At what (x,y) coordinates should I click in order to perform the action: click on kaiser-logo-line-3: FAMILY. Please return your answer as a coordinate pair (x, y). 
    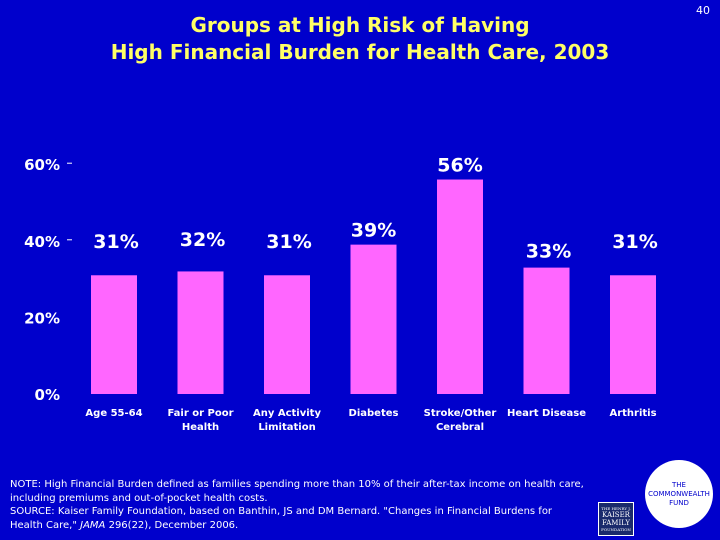
    Looking at the image, I should click on (616, 523).